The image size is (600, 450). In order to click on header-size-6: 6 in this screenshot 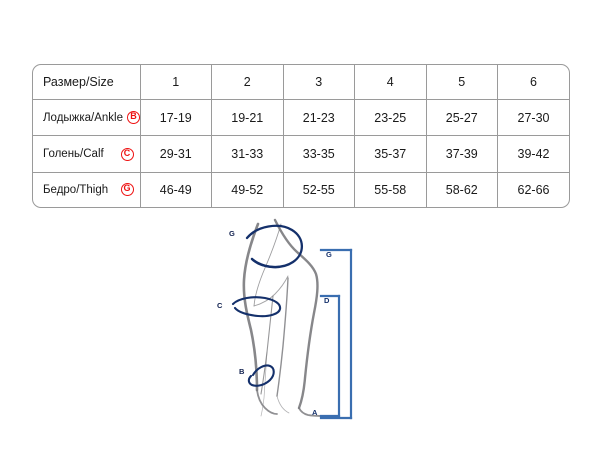, I will do `click(533, 83)`.